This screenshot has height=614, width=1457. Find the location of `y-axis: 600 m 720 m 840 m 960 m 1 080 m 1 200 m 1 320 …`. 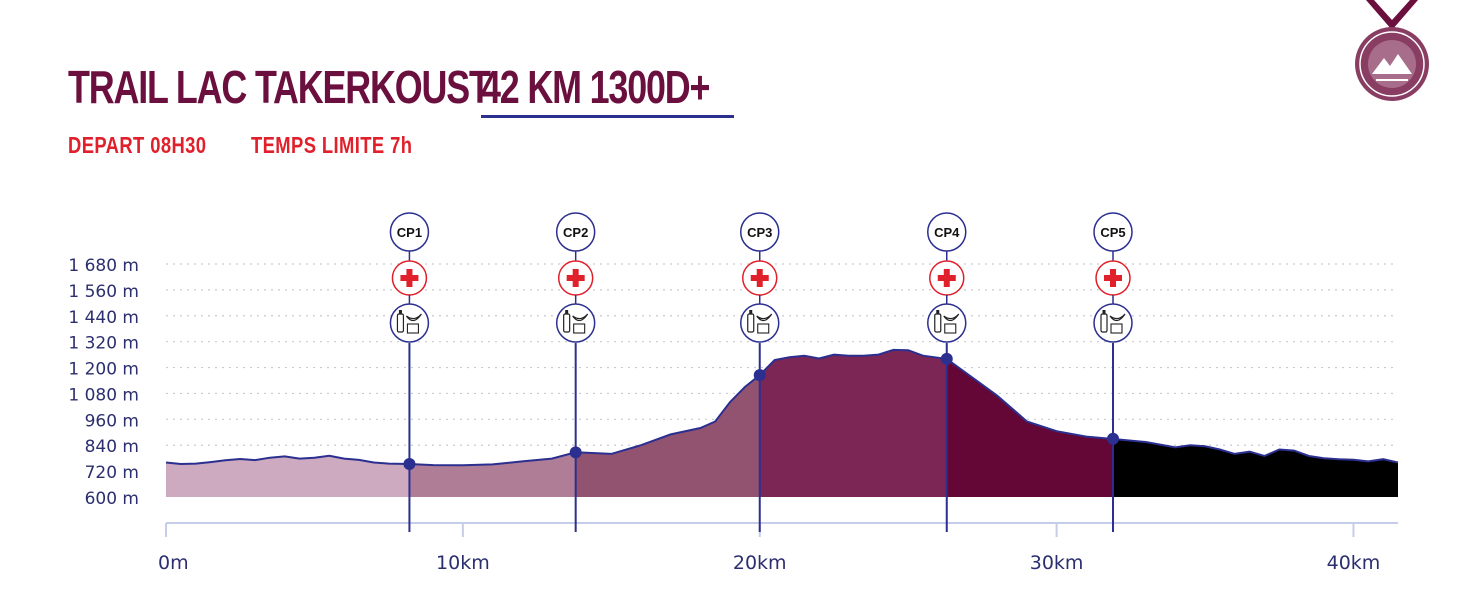

y-axis: 600 m 720 m 840 m 960 m 1 080 m 1 200 m 1 320 … is located at coordinates (103, 382).